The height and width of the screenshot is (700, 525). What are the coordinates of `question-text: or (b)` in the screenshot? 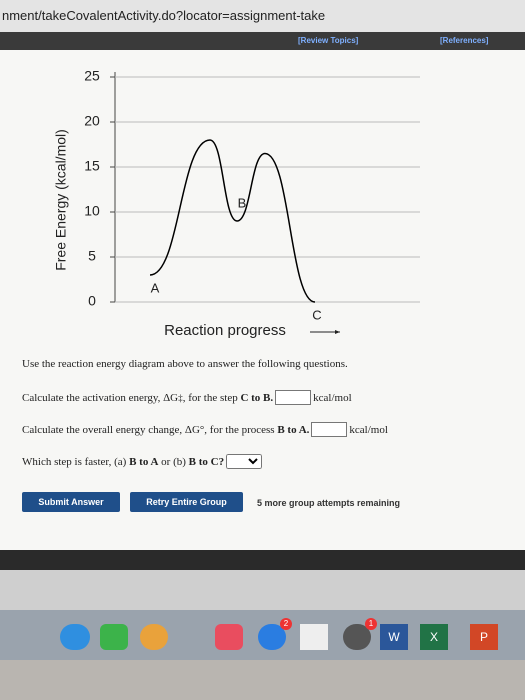 It's located at (173, 461).